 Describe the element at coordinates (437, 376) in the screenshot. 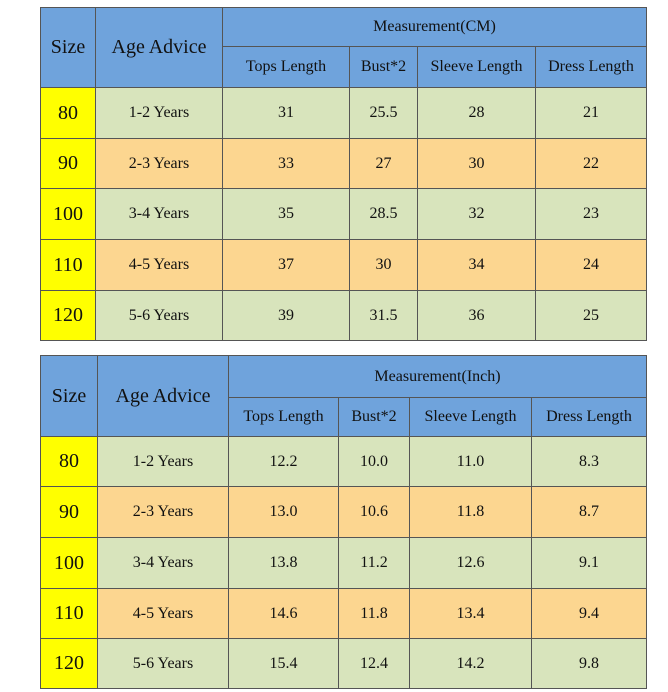

I see `measurement-header: Measurement(Inch)` at that location.